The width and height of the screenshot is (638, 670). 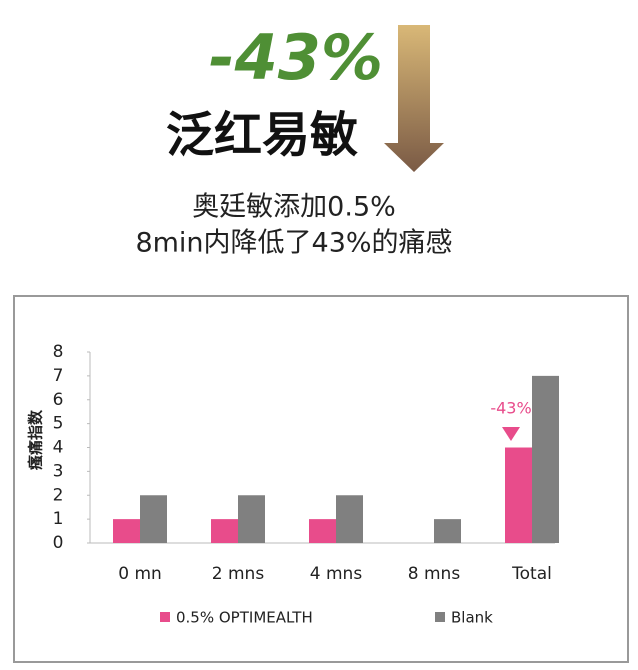 I want to click on annotation: -43%, so click(x=510, y=408).